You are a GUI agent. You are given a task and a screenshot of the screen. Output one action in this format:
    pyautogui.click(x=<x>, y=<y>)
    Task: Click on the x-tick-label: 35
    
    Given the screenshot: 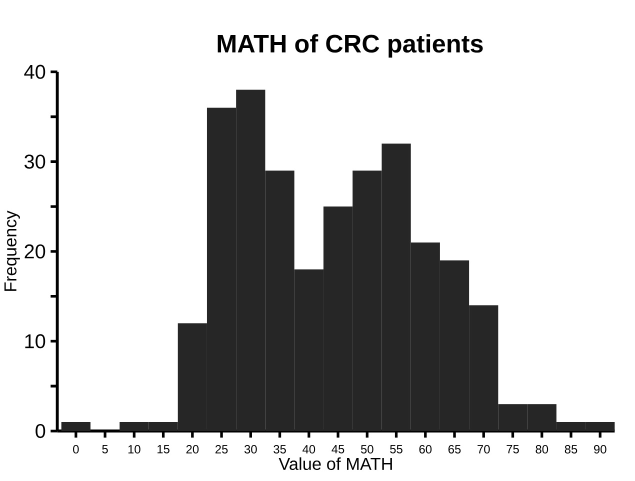 What is the action you would take?
    pyautogui.click(x=280, y=449)
    